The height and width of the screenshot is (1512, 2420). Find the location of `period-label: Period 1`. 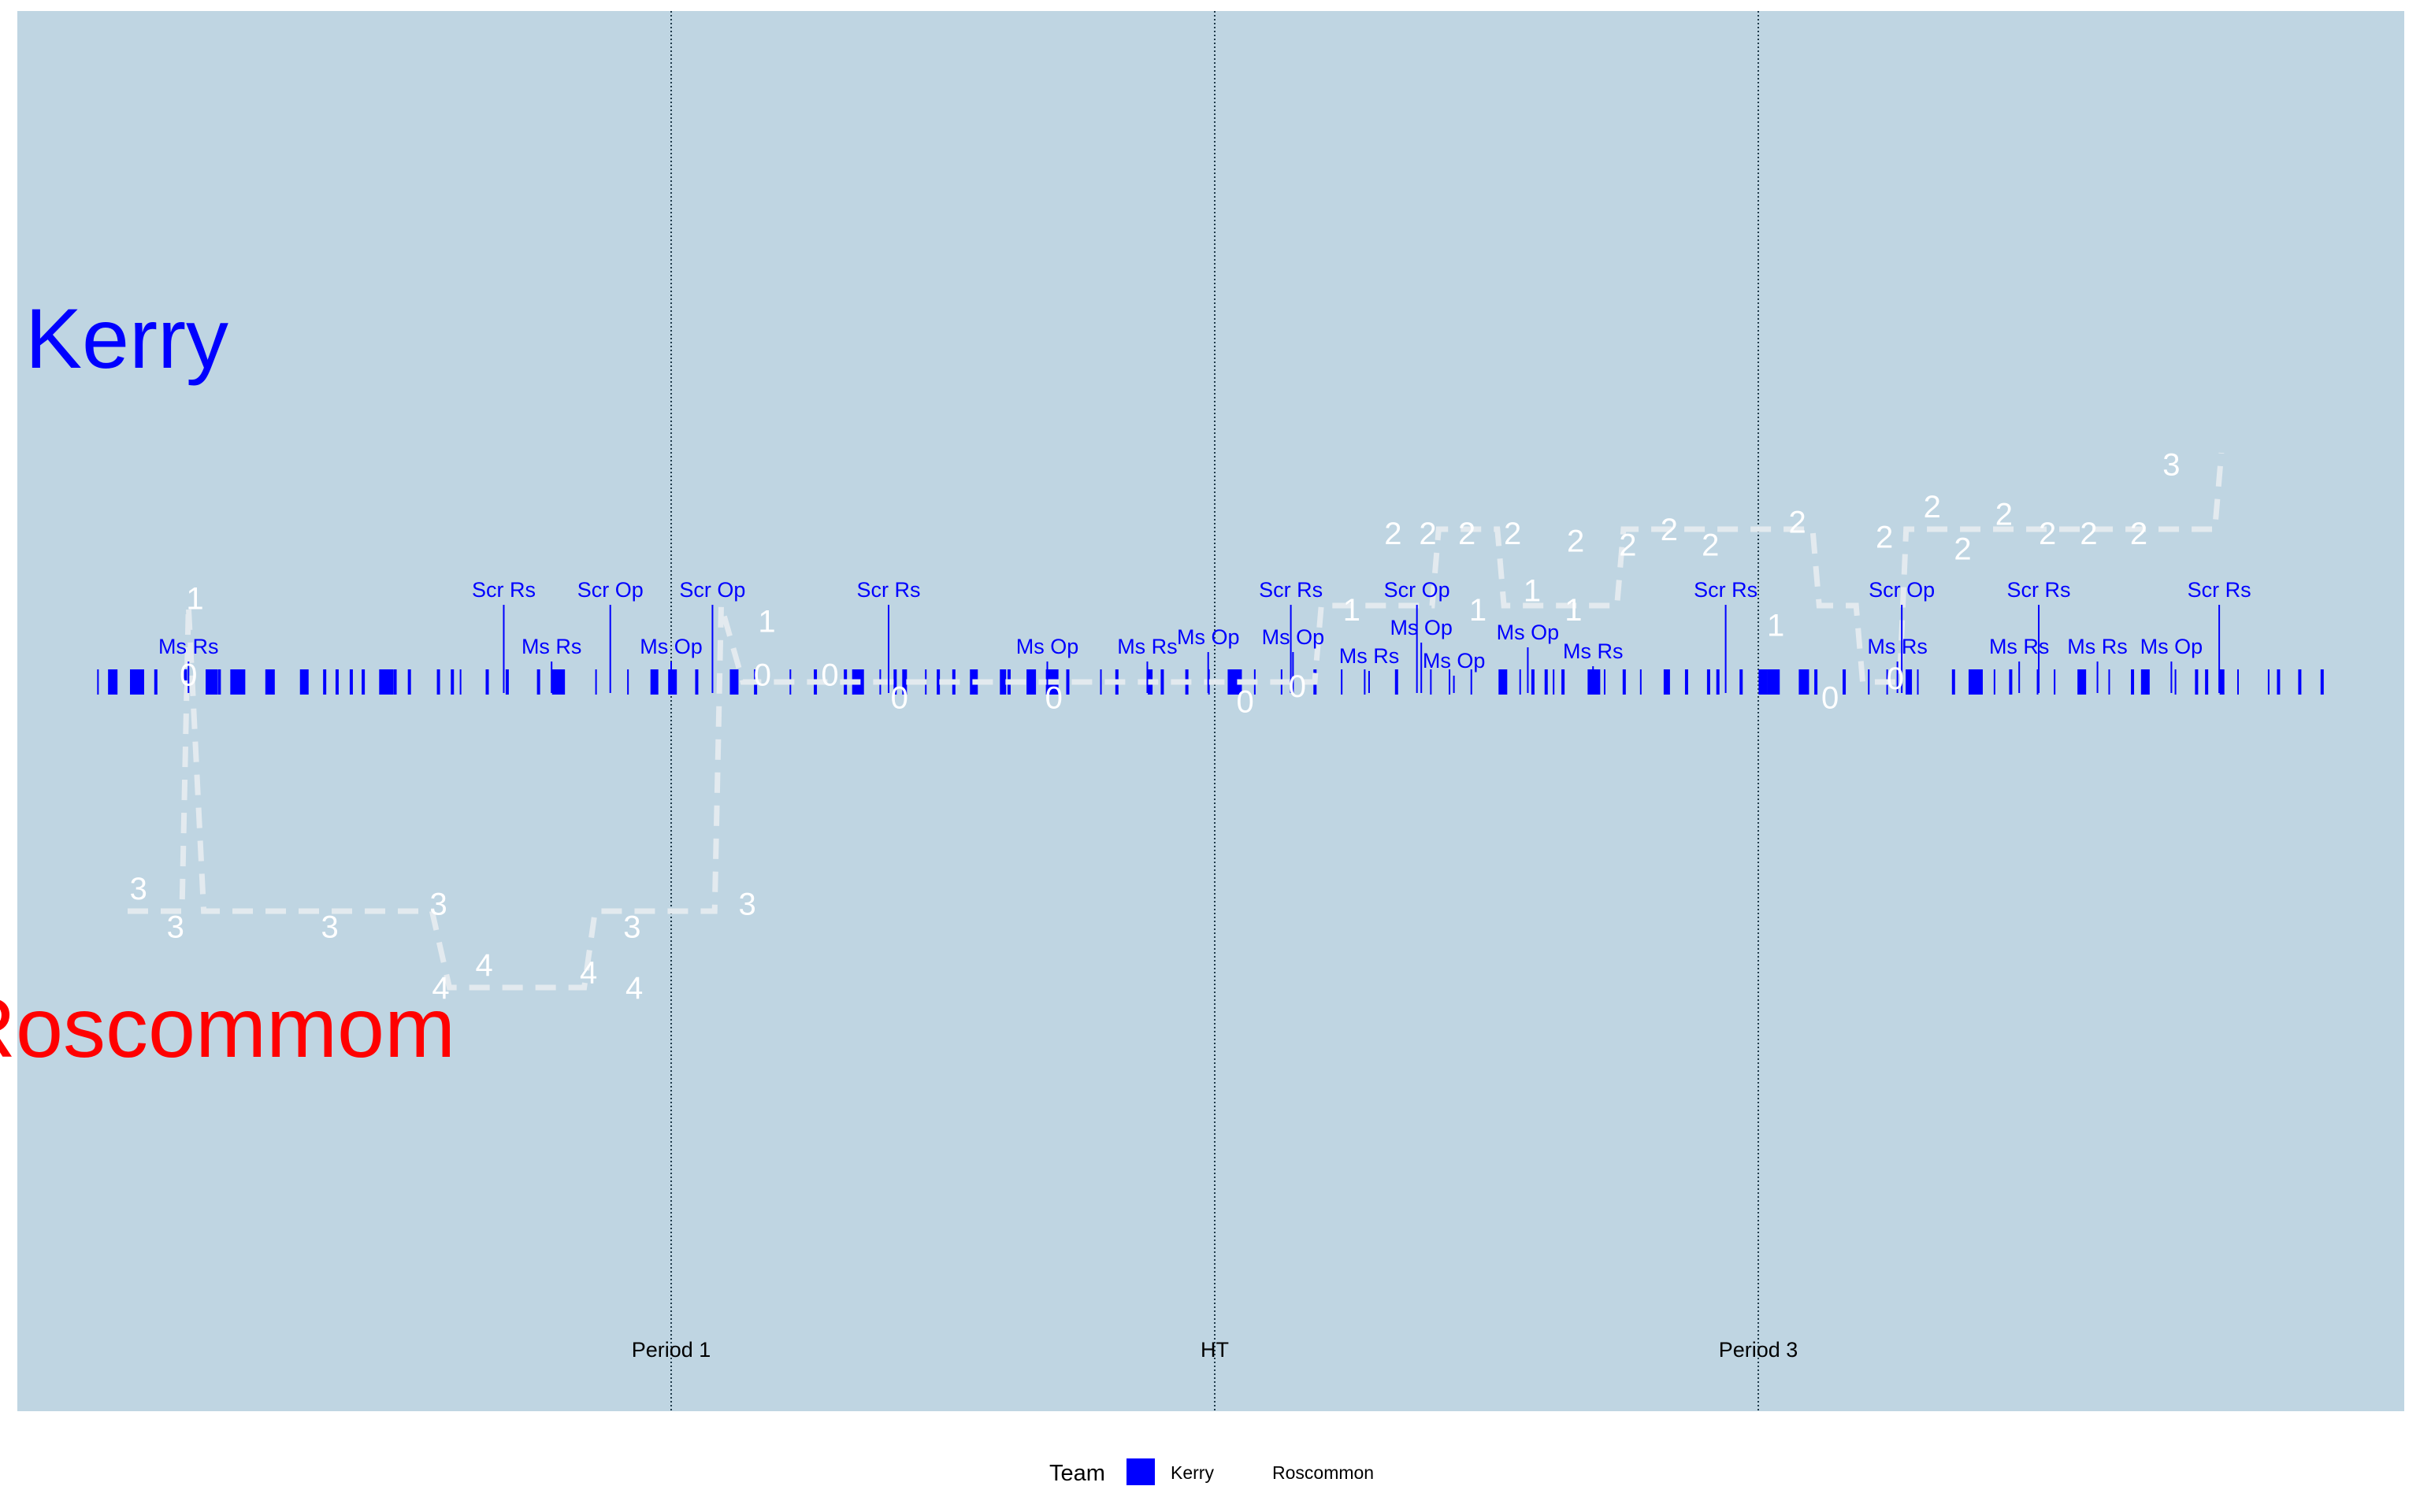

period-label: Period 1 is located at coordinates (671, 1350).